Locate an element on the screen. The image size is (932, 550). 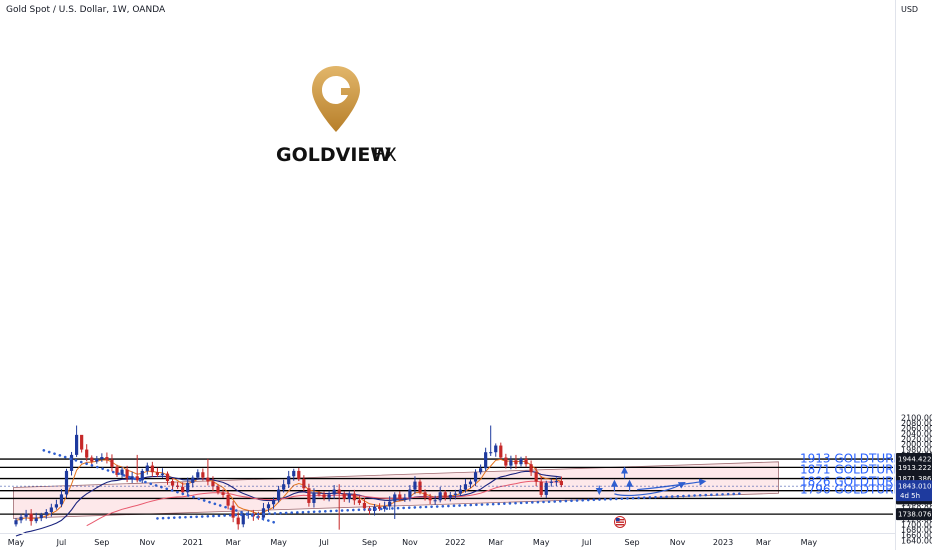
price-tick-17: 1980.000 is located at coordinates (916, 450).